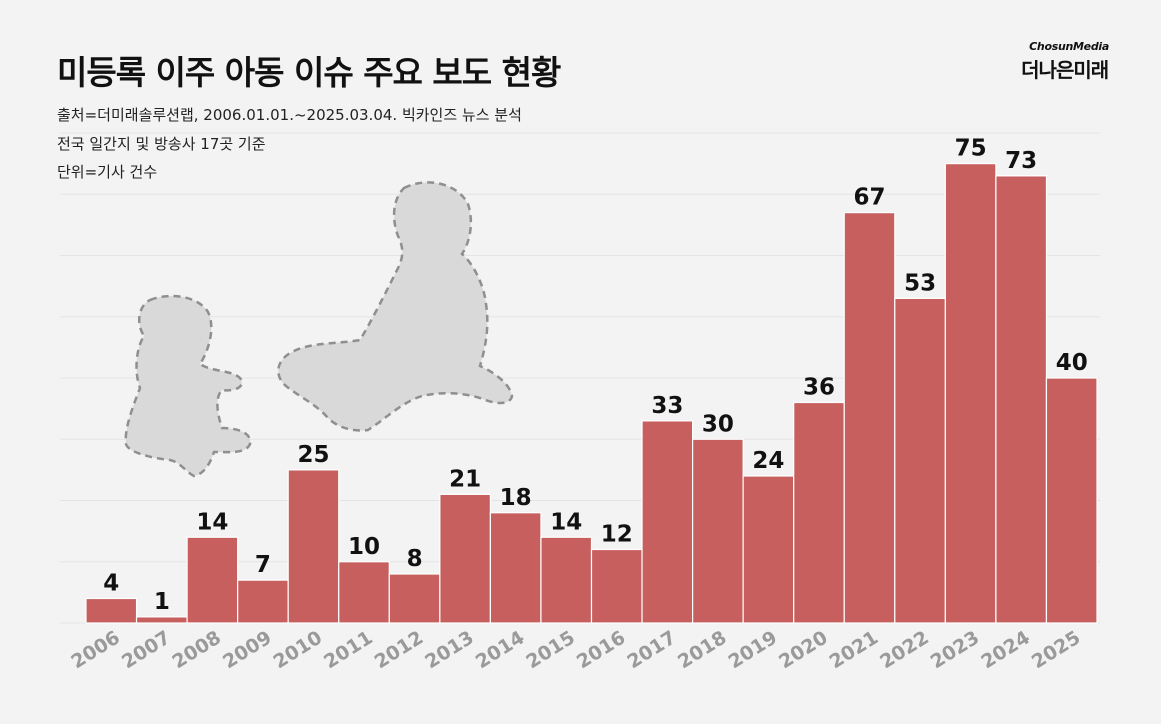  What do you see at coordinates (970, 393) in the screenshot?
I see `bar-2023` at bounding box center [970, 393].